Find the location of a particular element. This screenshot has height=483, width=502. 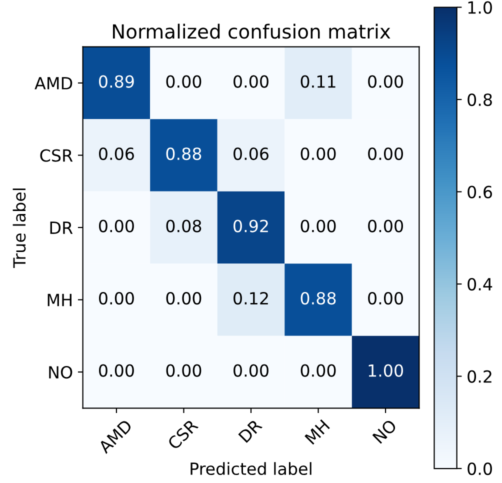

data-label: 0.08 is located at coordinates (184, 226).